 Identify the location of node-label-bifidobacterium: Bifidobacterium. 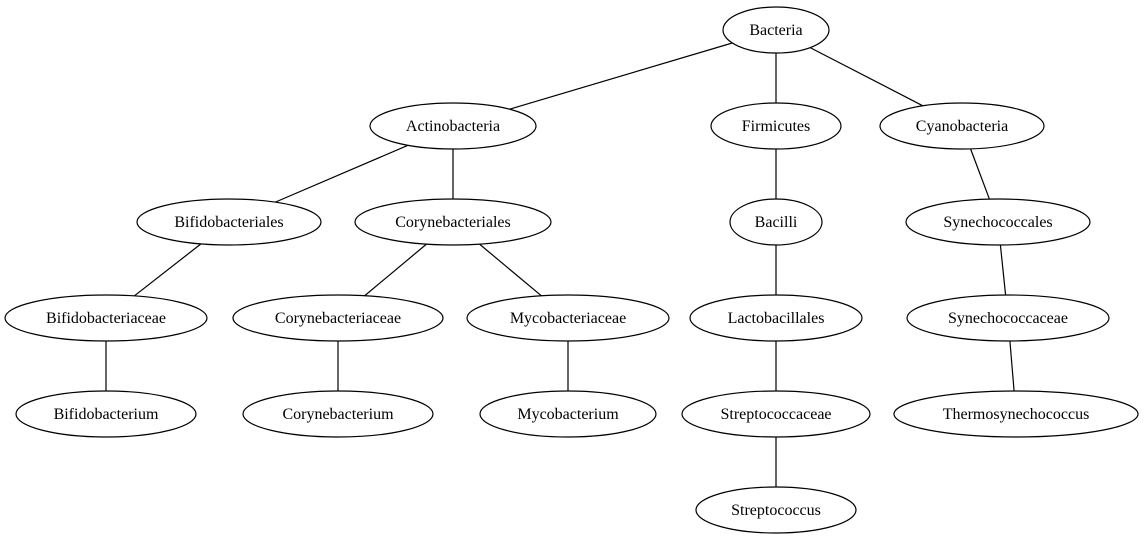
(106, 414).